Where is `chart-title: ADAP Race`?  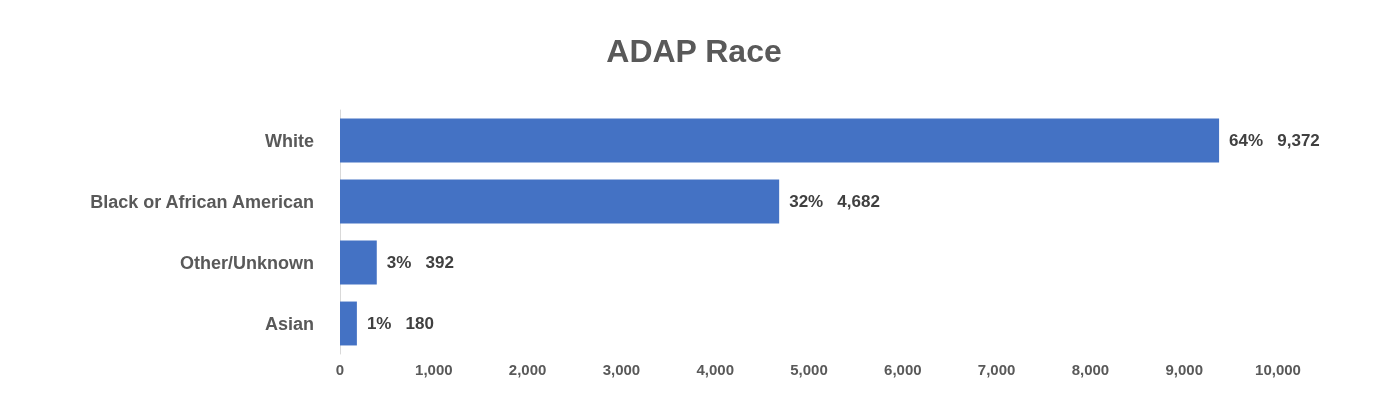
chart-title: ADAP Race is located at coordinates (694, 51).